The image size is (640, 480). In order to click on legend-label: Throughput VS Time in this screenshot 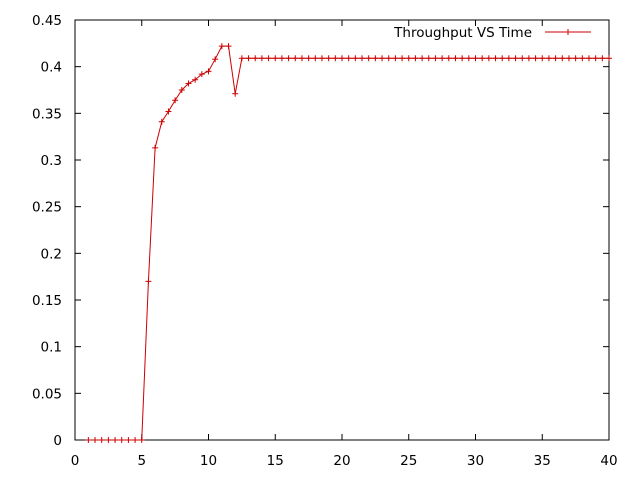, I will do `click(462, 33)`.